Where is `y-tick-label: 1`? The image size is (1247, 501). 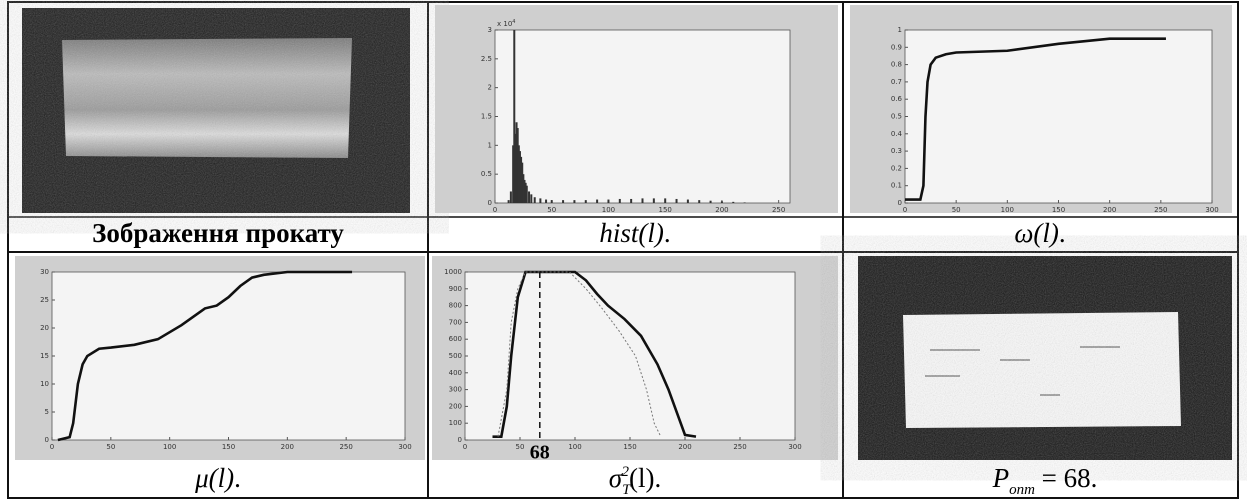
y-tick-label: 1 is located at coordinates (490, 145).